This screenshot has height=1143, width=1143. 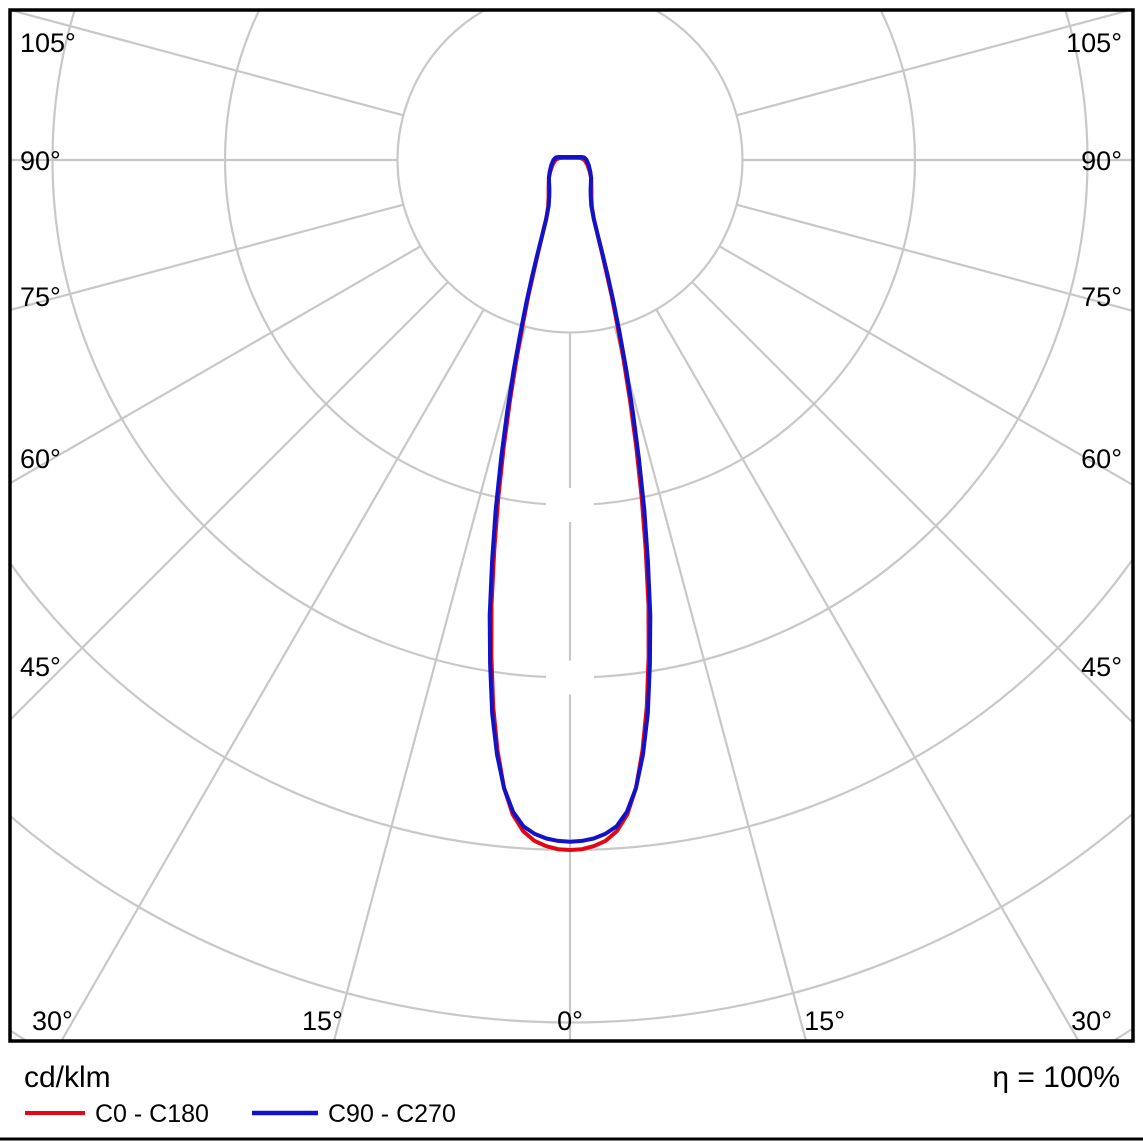 I want to click on unit-label: cd/klm, so click(x=67, y=1077).